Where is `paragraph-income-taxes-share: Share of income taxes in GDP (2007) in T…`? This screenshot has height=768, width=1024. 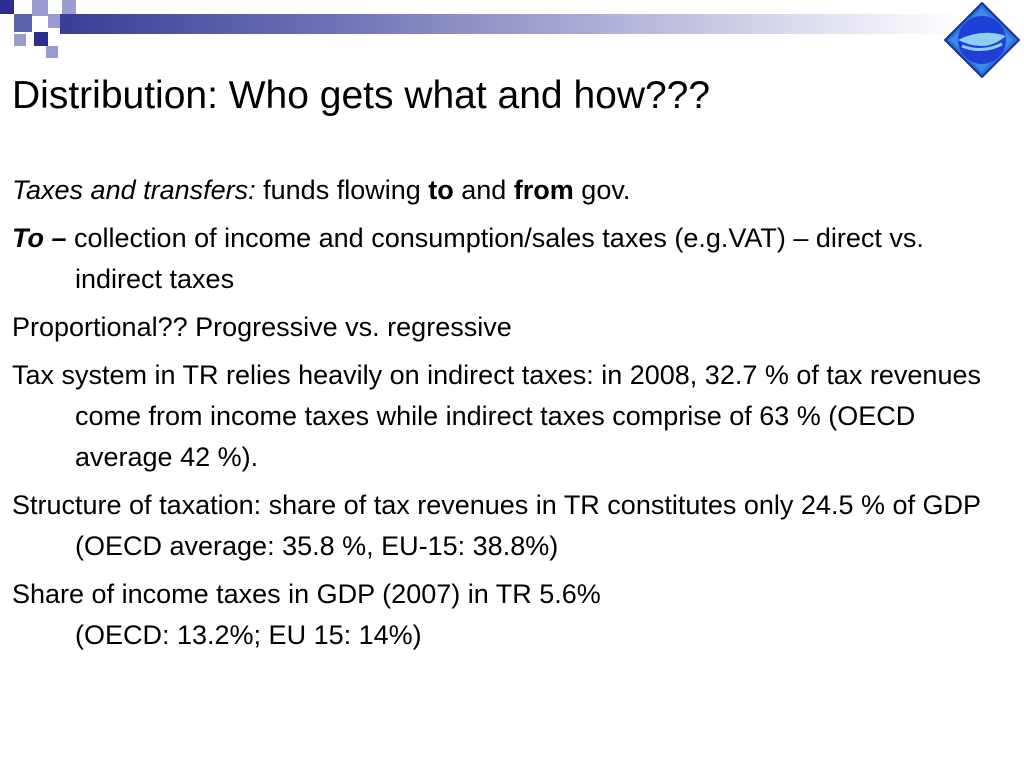 paragraph-income-taxes-share: Share of income taxes in GDP (2007) in T… is located at coordinates (306, 594).